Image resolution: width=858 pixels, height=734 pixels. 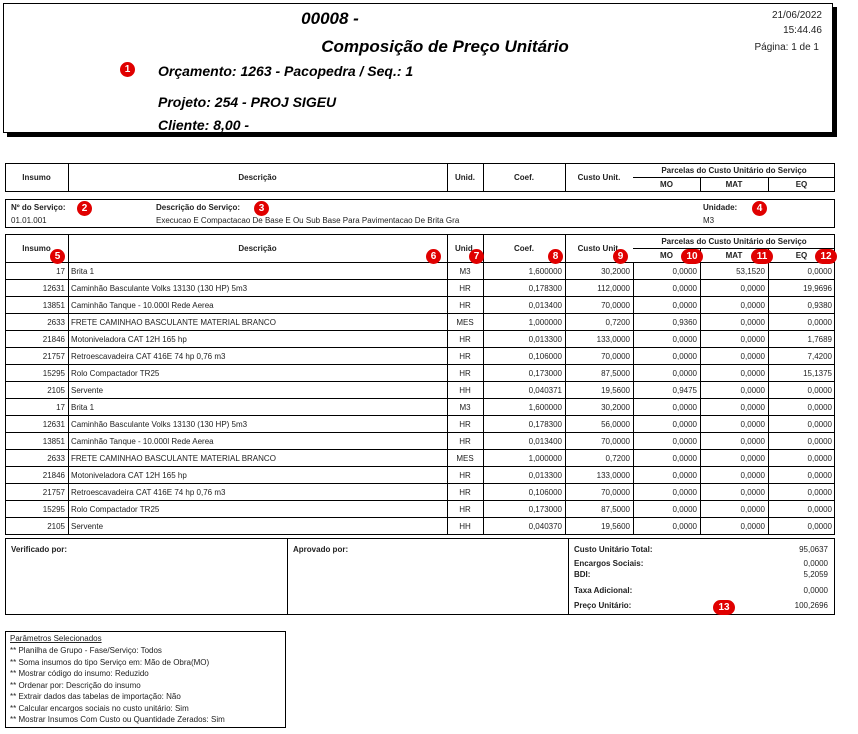 I want to click on table-cell: 0,9360, so click(x=684, y=322).